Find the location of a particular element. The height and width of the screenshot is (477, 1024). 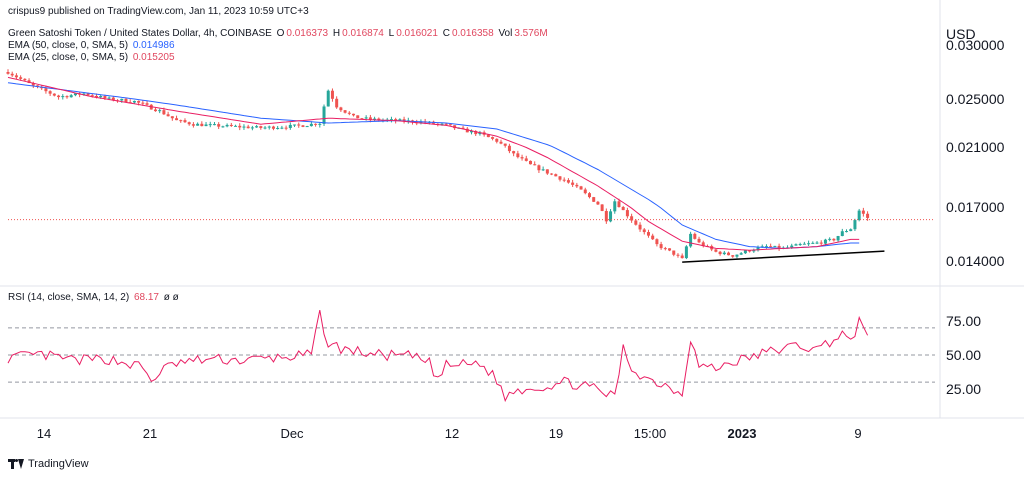

high-label: H is located at coordinates (336, 33).